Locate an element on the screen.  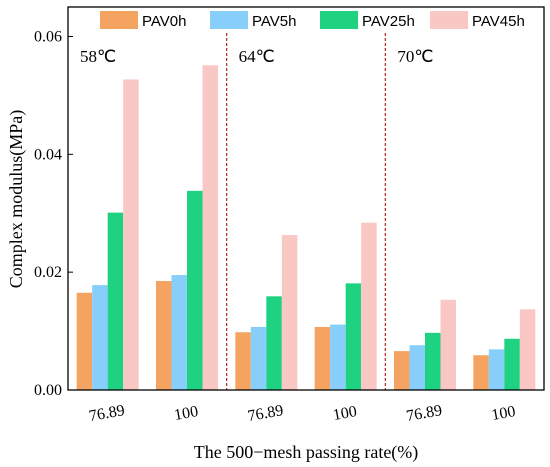
group-label: 64℃ is located at coordinates (257, 56).